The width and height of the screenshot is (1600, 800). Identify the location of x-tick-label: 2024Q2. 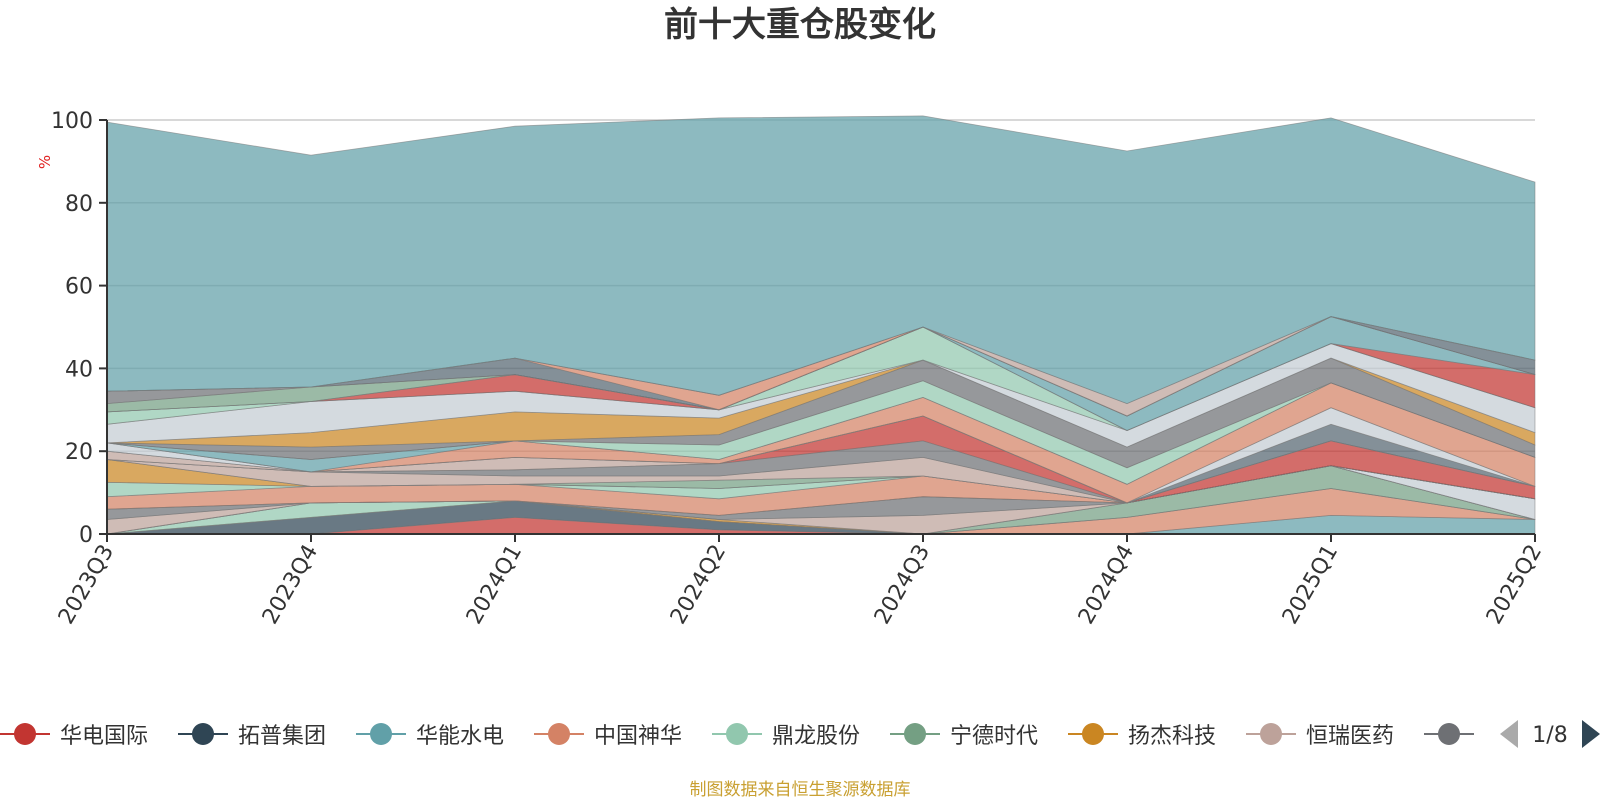
(698, 585).